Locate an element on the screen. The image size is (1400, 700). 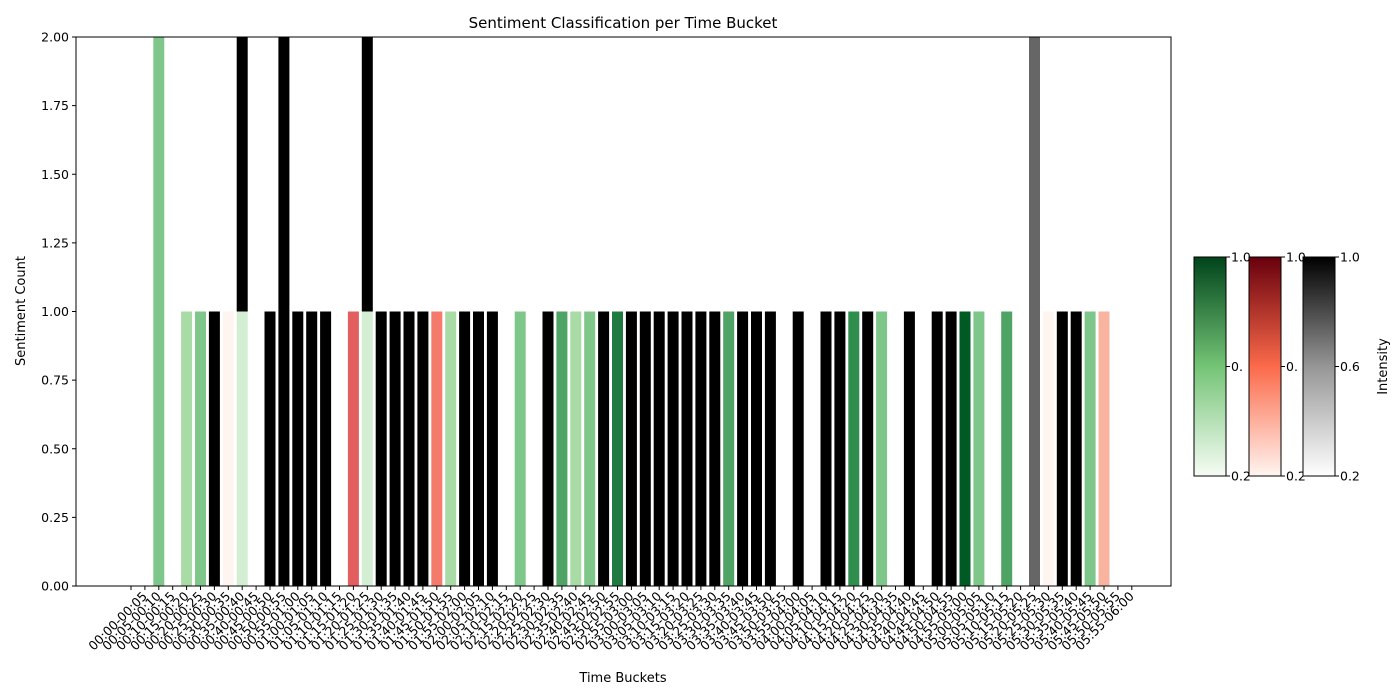
y-tick-label: 1.25 is located at coordinates (55, 242).